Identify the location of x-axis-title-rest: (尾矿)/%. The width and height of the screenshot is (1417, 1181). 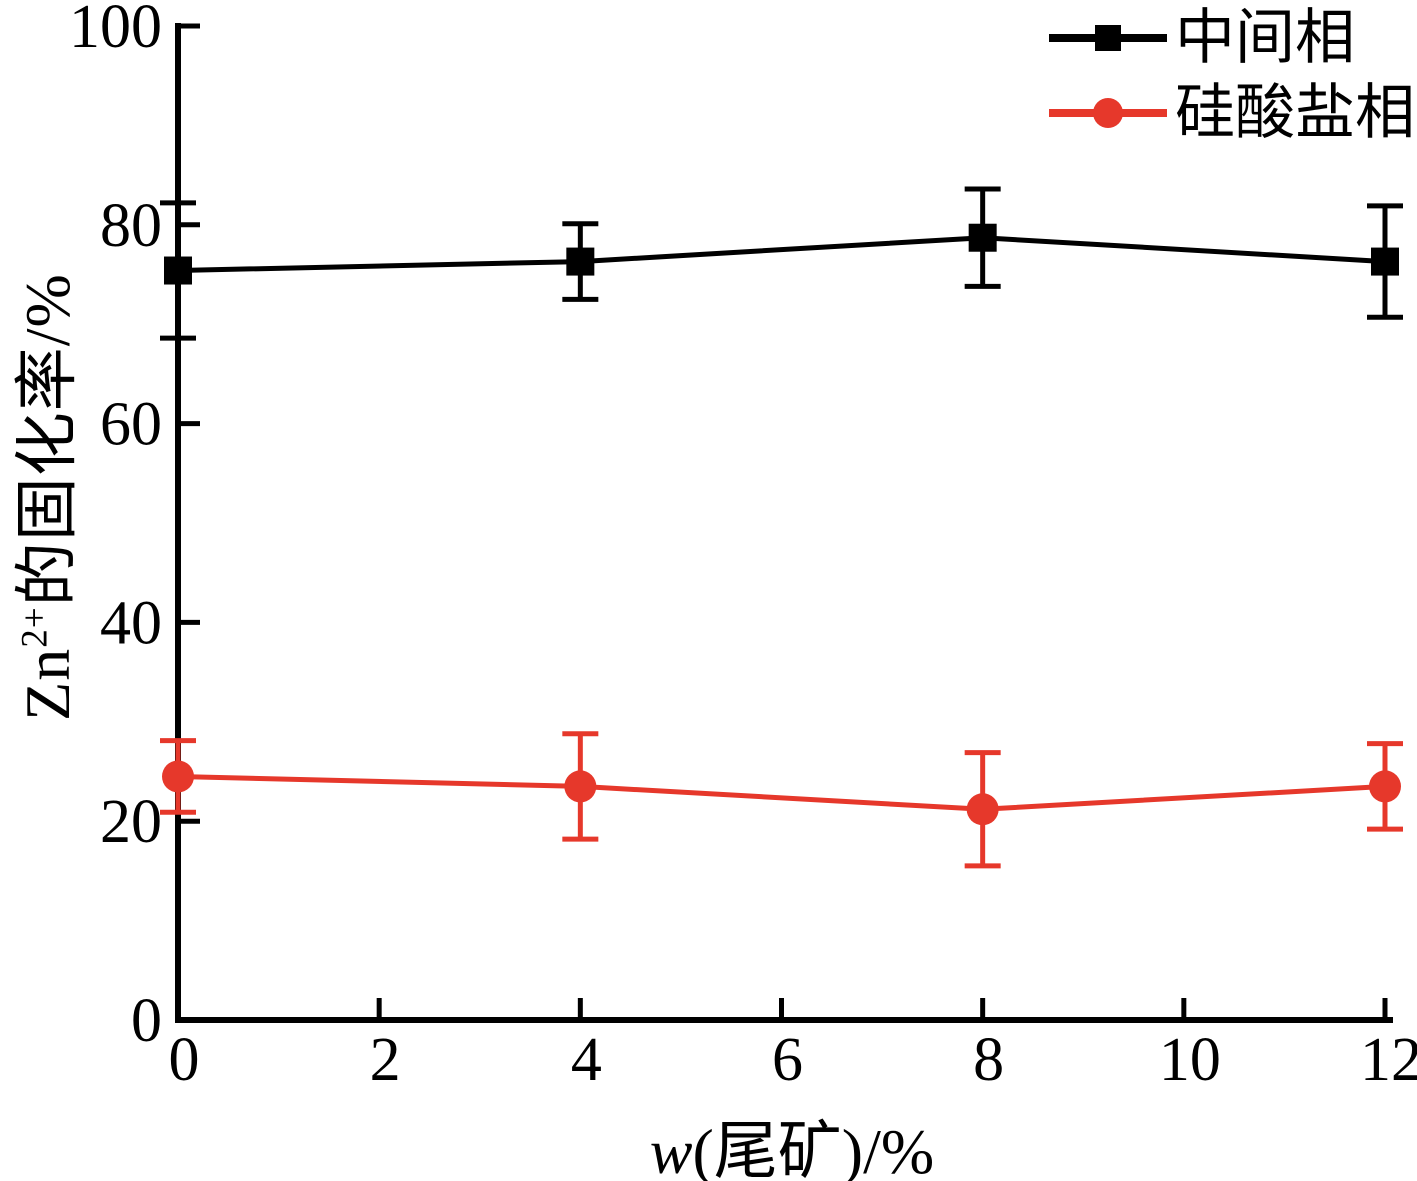
(813, 1148).